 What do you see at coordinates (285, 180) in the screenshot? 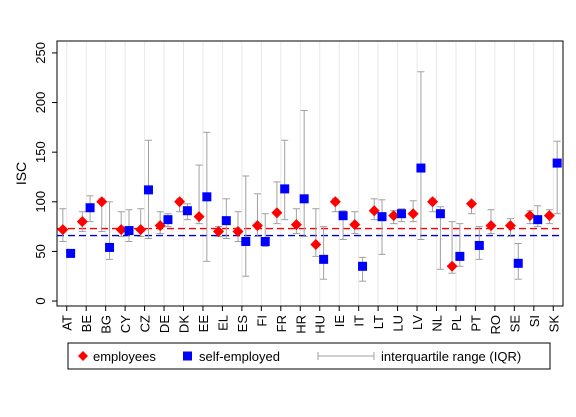
I see `iqr-self-employed-fr` at bounding box center [285, 180].